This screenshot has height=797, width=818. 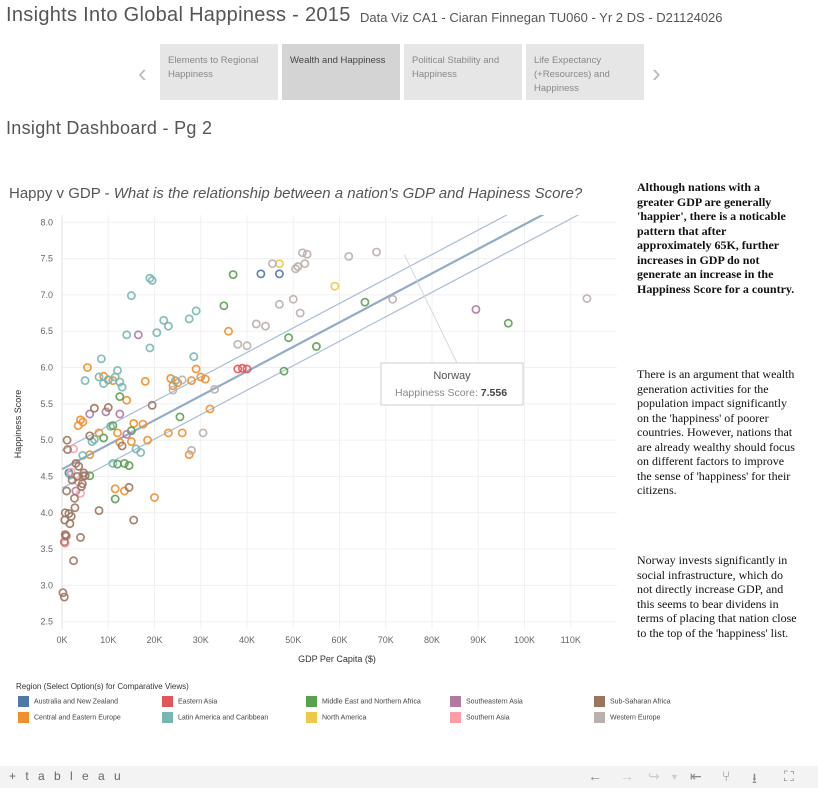 What do you see at coordinates (627, 776) in the screenshot?
I see `redo-icon: →` at bounding box center [627, 776].